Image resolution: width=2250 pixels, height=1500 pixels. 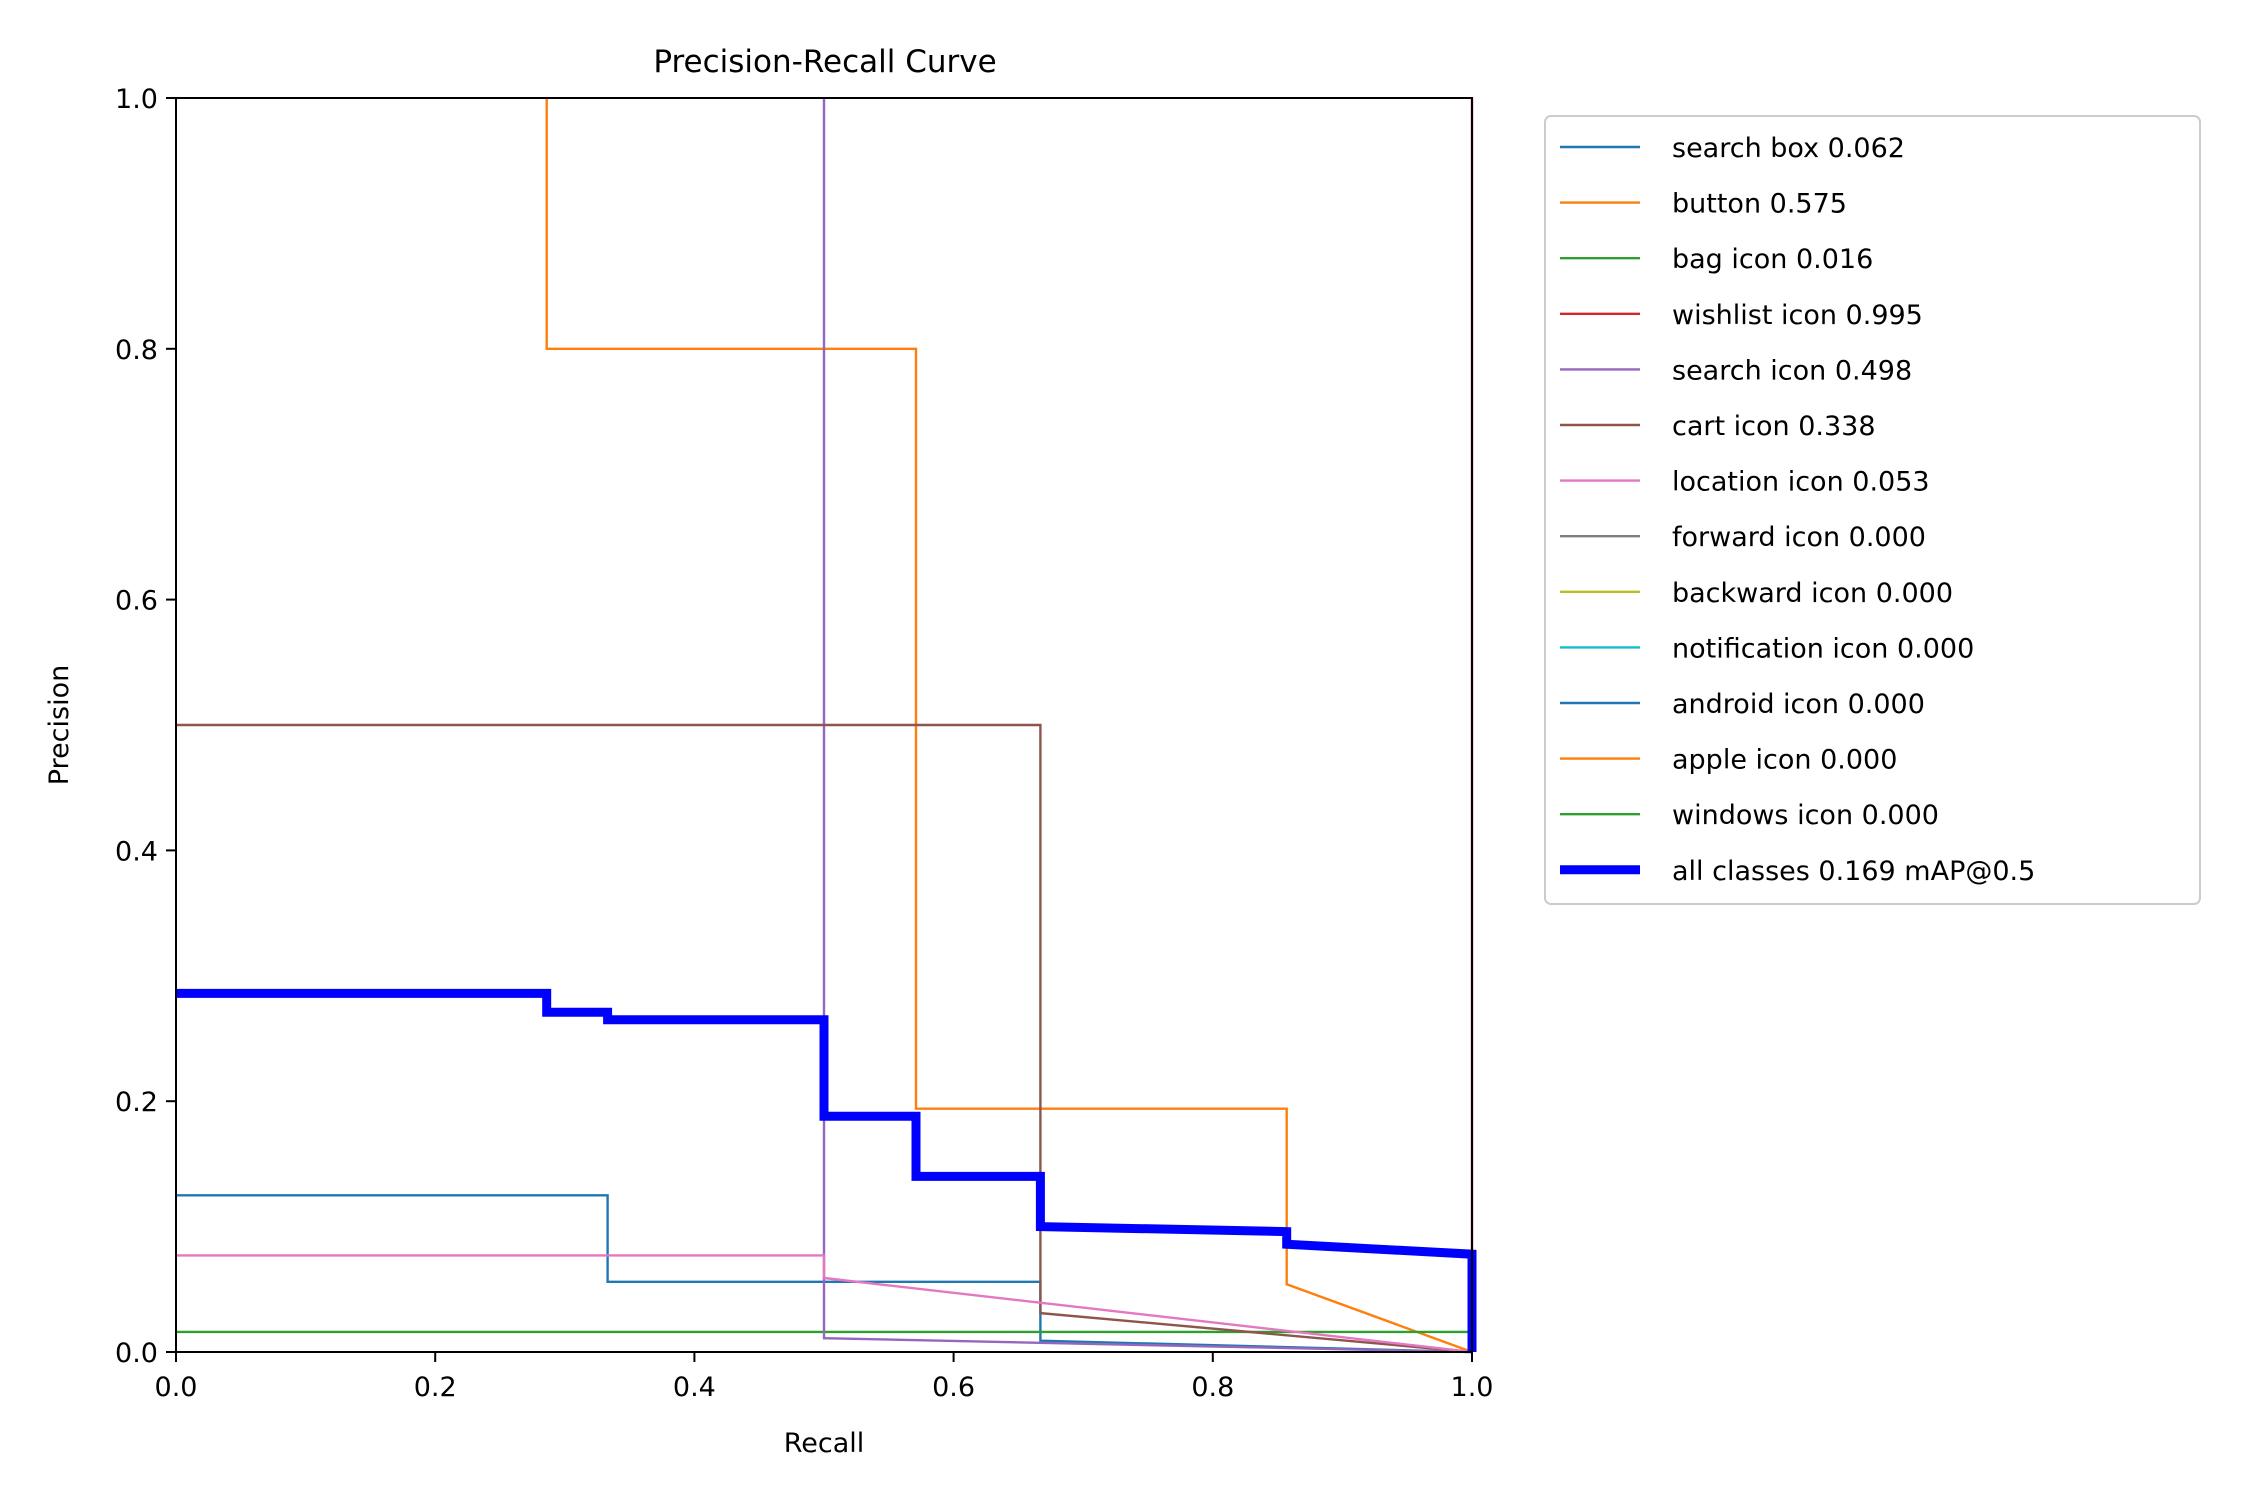 I want to click on legend-label-3: wishlist icon 0.995, so click(x=1797, y=315).